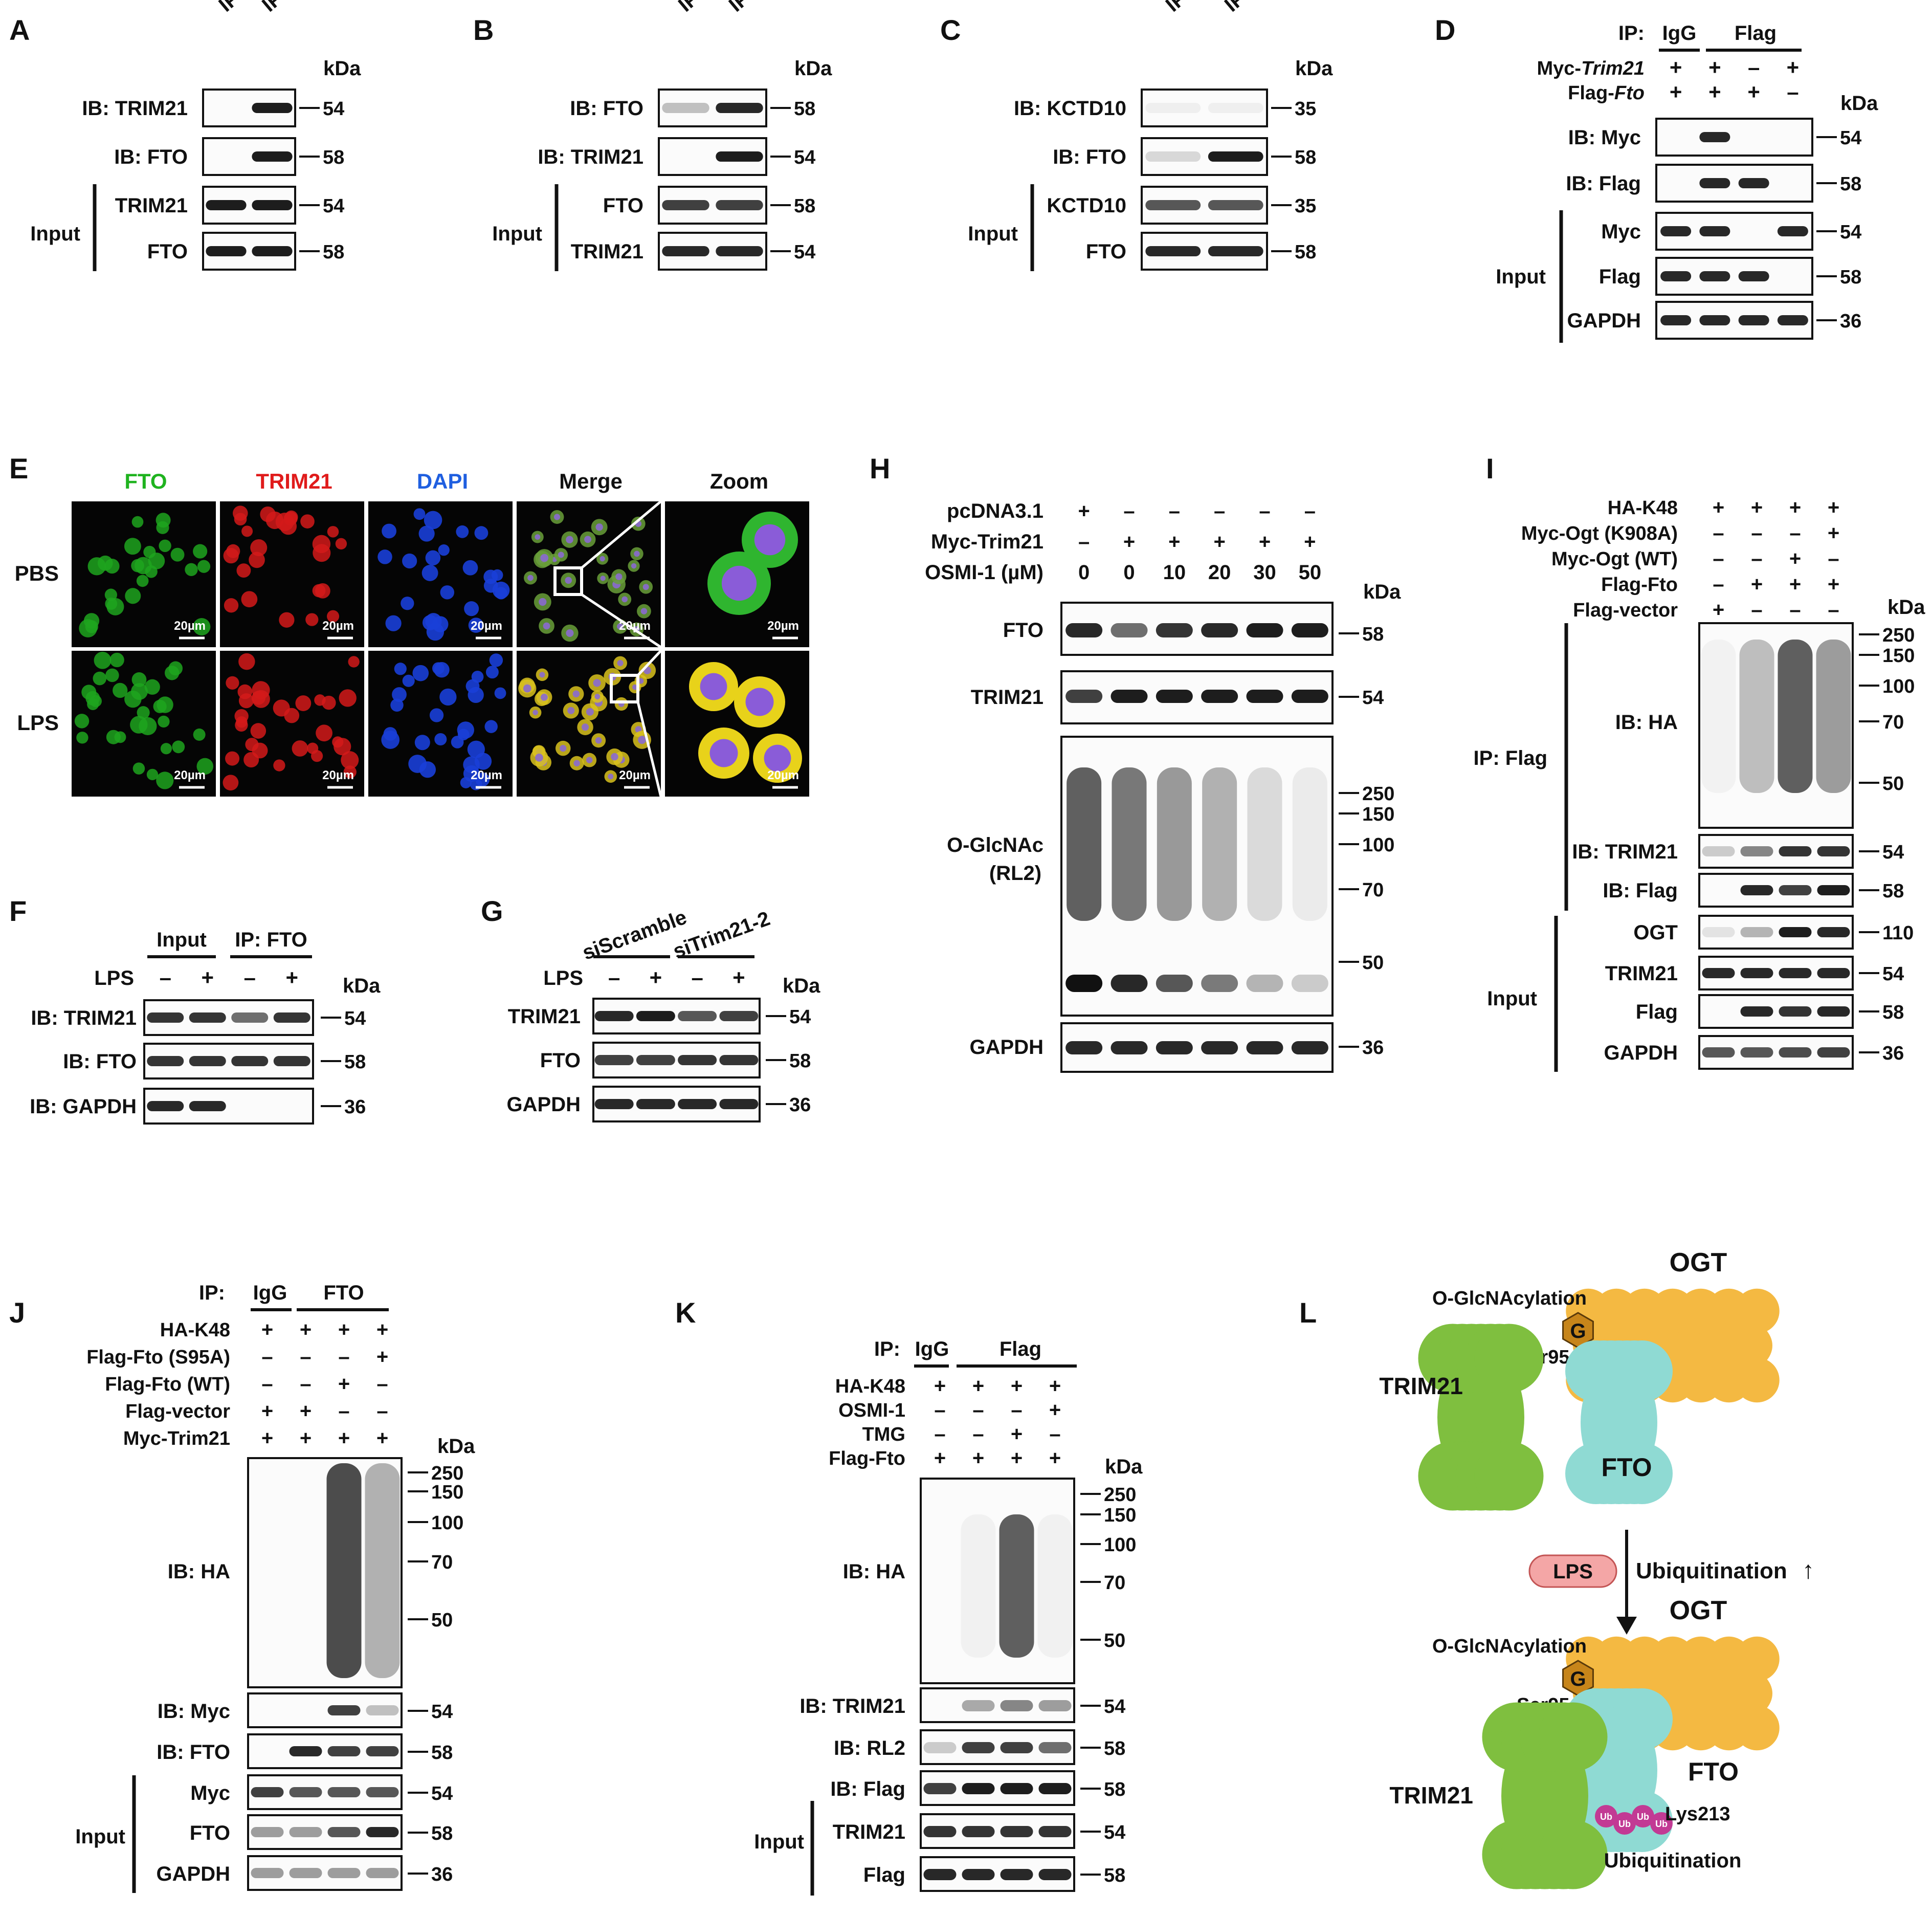  Describe the element at coordinates (18, 911) in the screenshot. I see `panel-letter: F` at that location.